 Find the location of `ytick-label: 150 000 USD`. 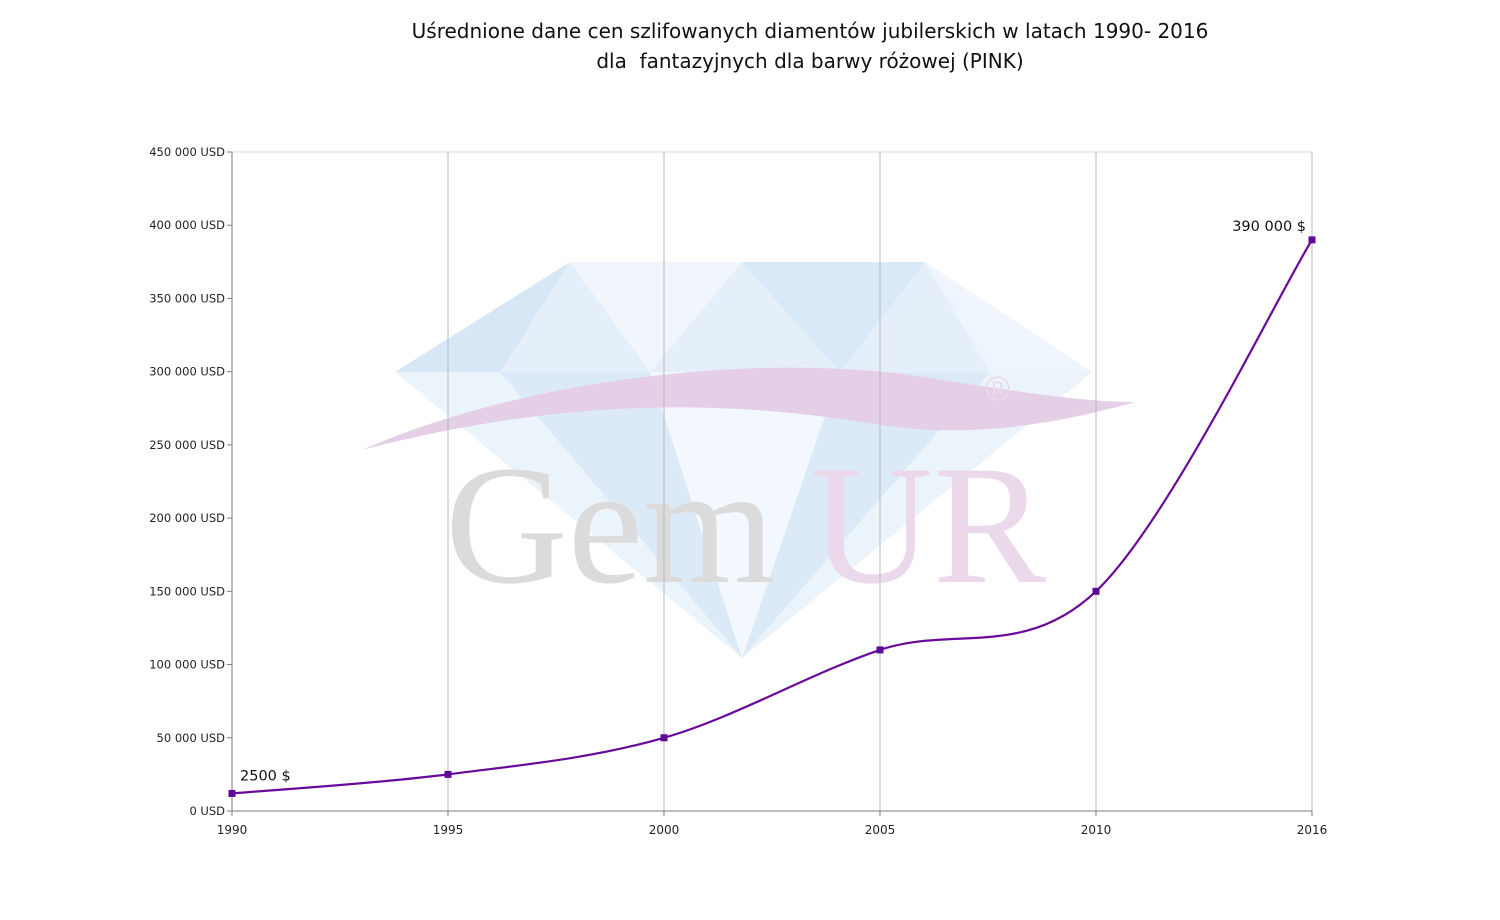

ytick-label: 150 000 USD is located at coordinates (187, 591).